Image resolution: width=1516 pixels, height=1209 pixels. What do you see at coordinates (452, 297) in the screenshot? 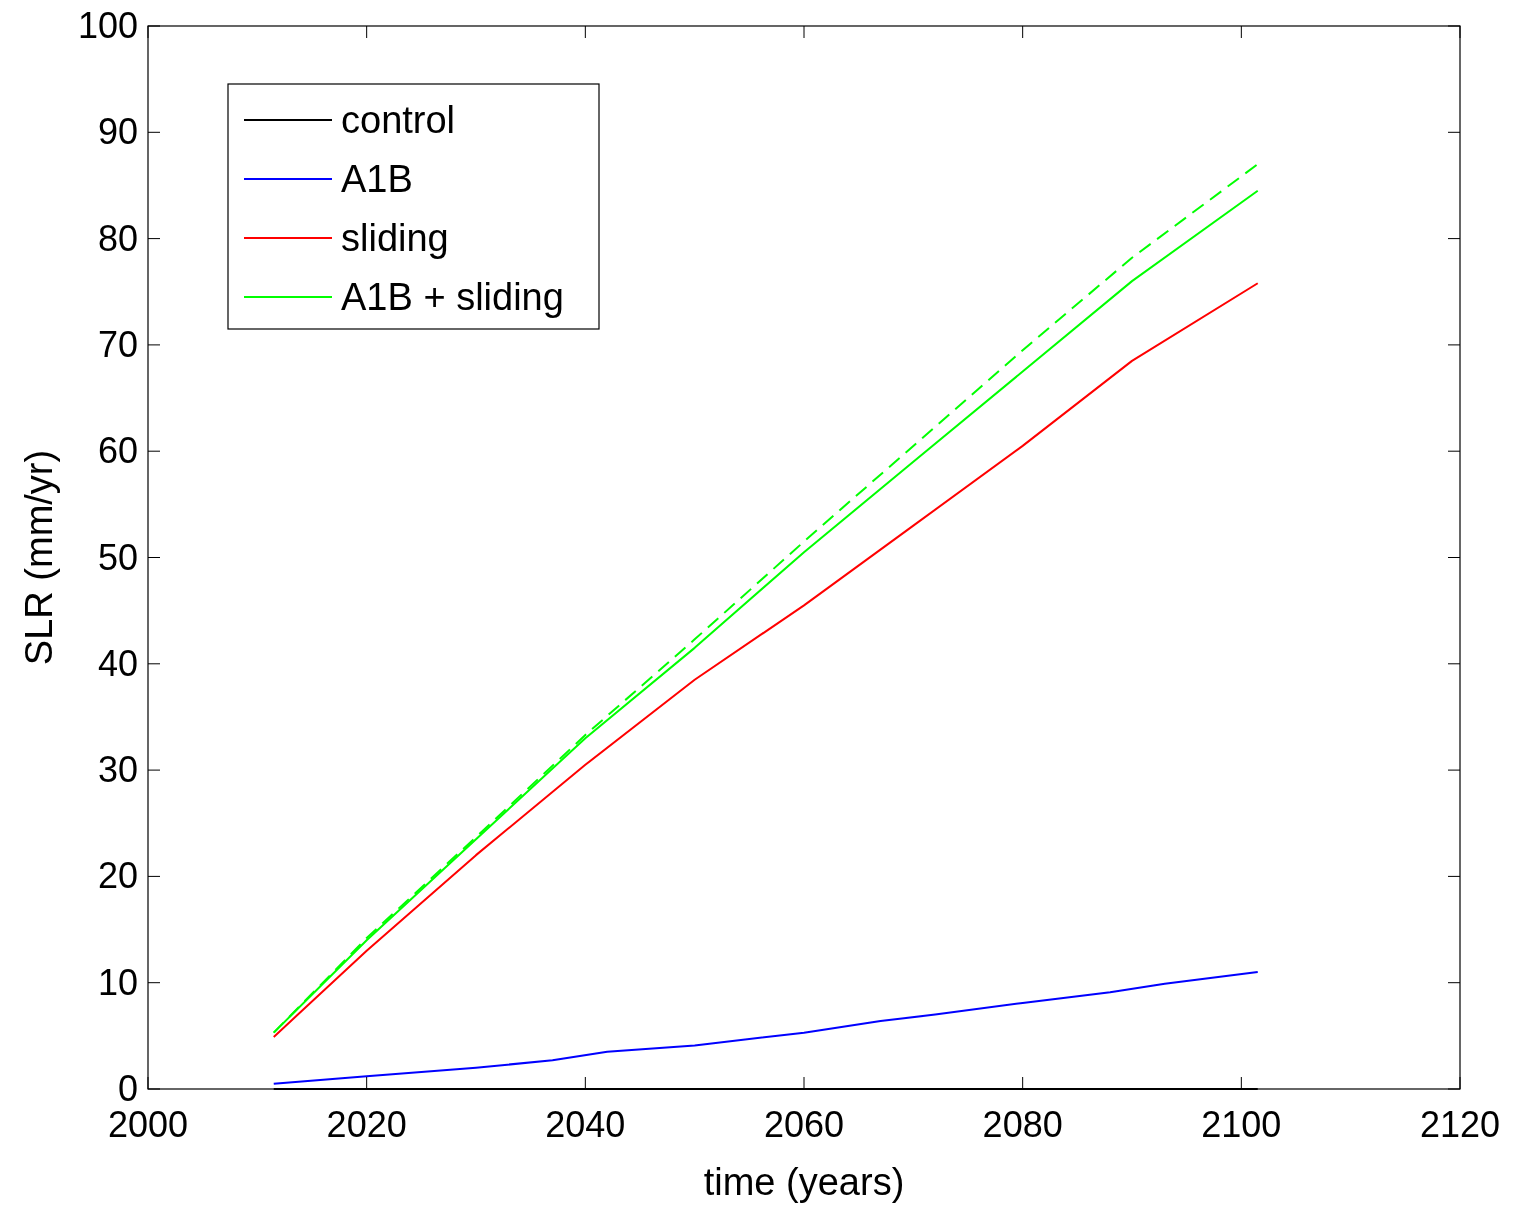
I see `legend-label: A1B + sliding` at bounding box center [452, 297].